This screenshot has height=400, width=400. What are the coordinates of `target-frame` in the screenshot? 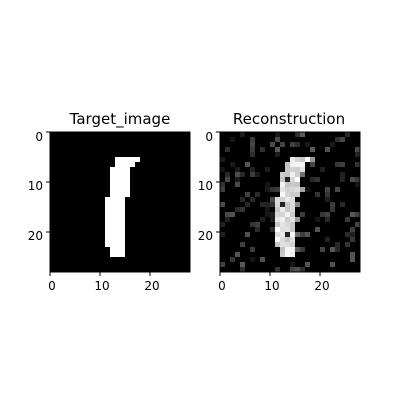 It's located at (120, 202).